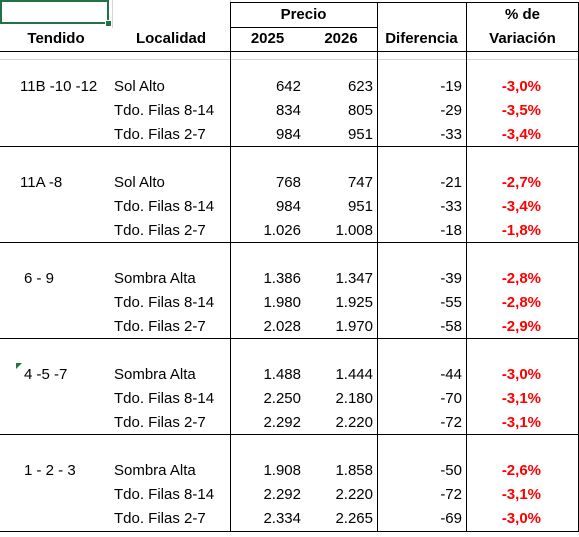 The height and width of the screenshot is (537, 579). Describe the element at coordinates (451, 374) in the screenshot. I see `diferencia-cell: -44` at that location.